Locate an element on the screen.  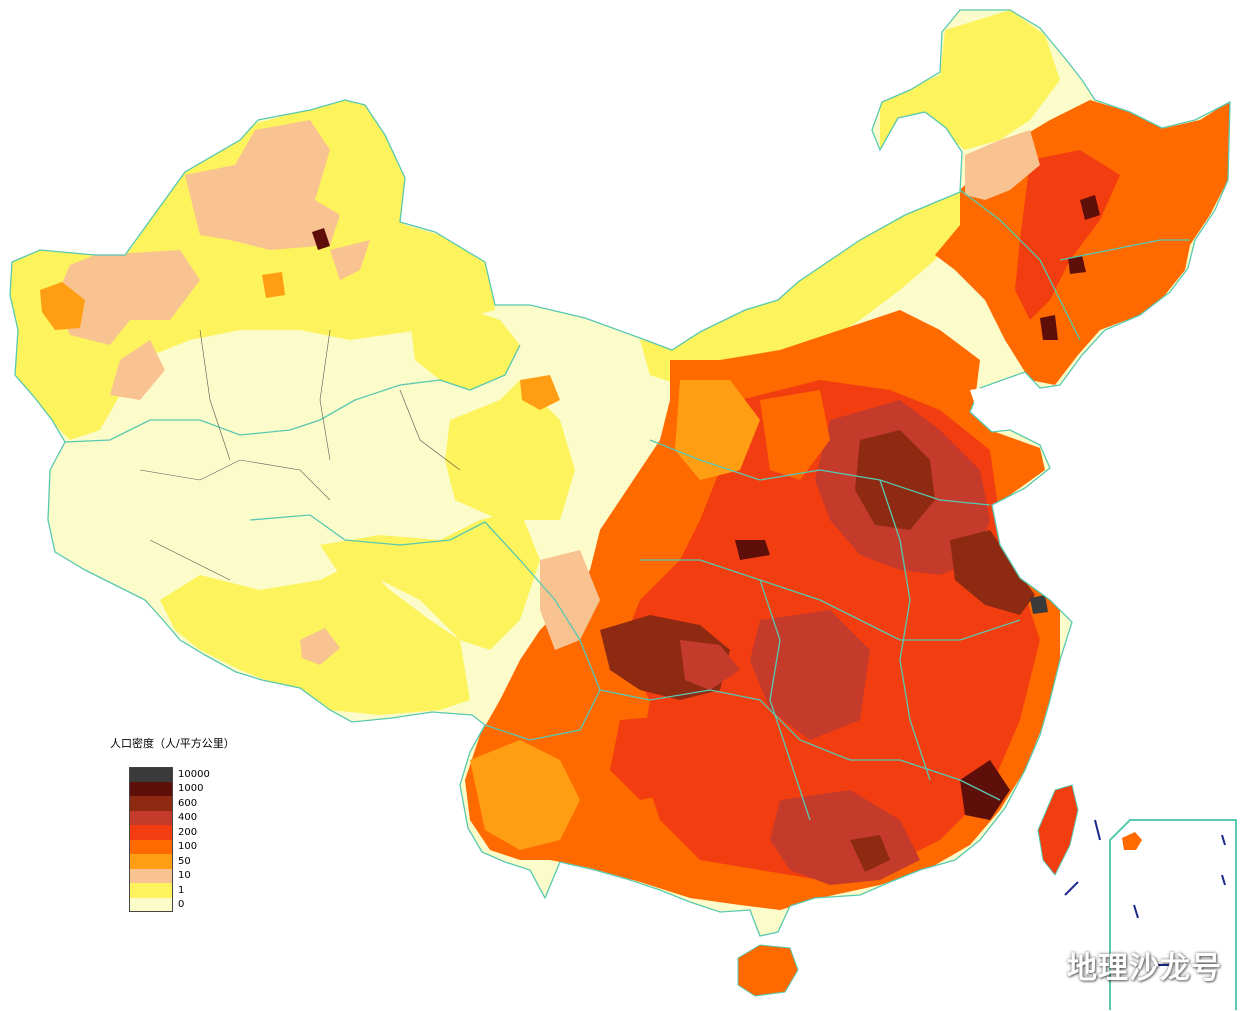
province-border-eastern is located at coordinates (905, 630).